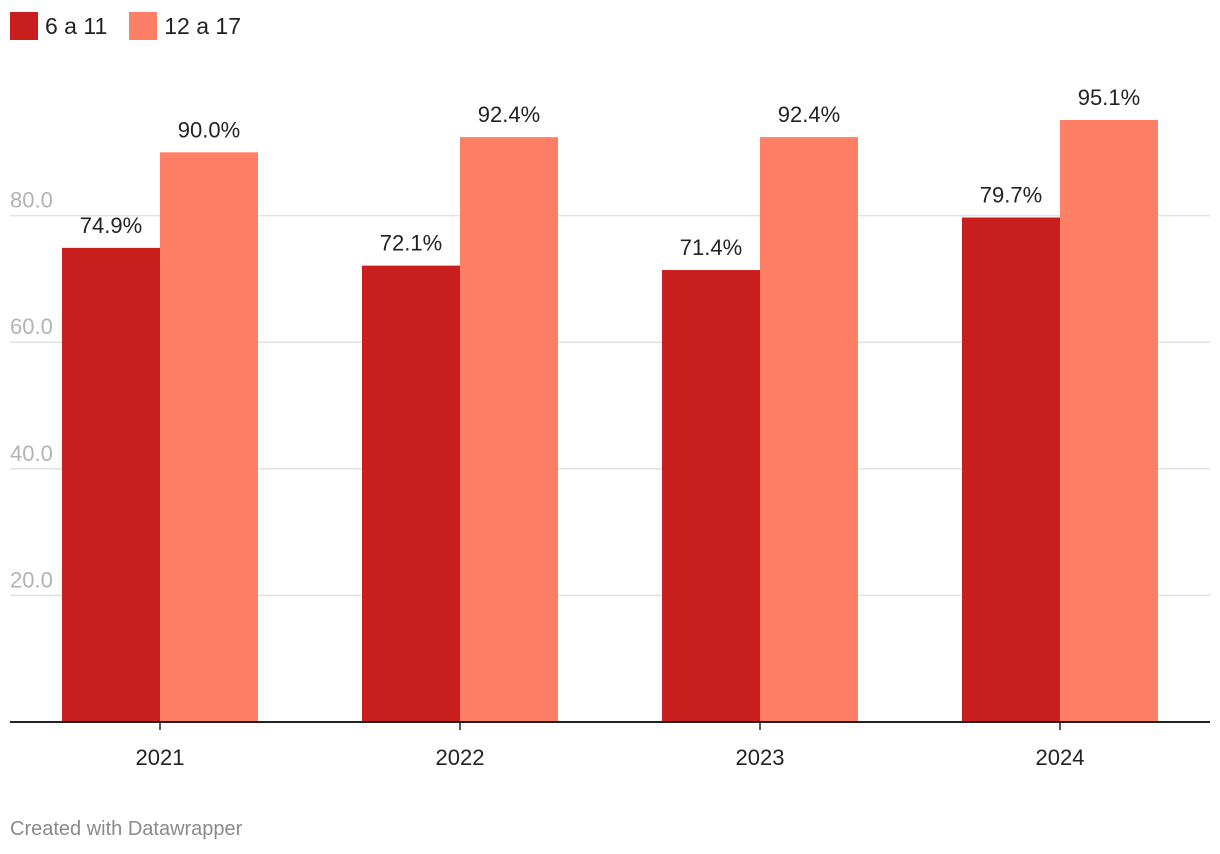  What do you see at coordinates (202, 25) in the screenshot?
I see `legend-label-12-a-17: 12 a 17` at bounding box center [202, 25].